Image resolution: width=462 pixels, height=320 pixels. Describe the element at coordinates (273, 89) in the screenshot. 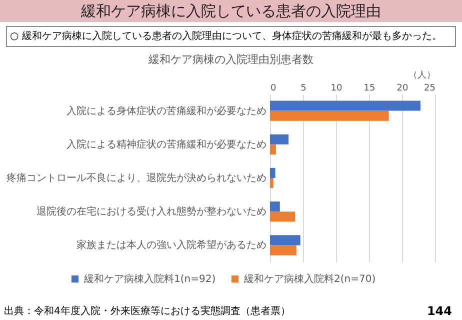

I see `x-tick-label: 0` at that location.